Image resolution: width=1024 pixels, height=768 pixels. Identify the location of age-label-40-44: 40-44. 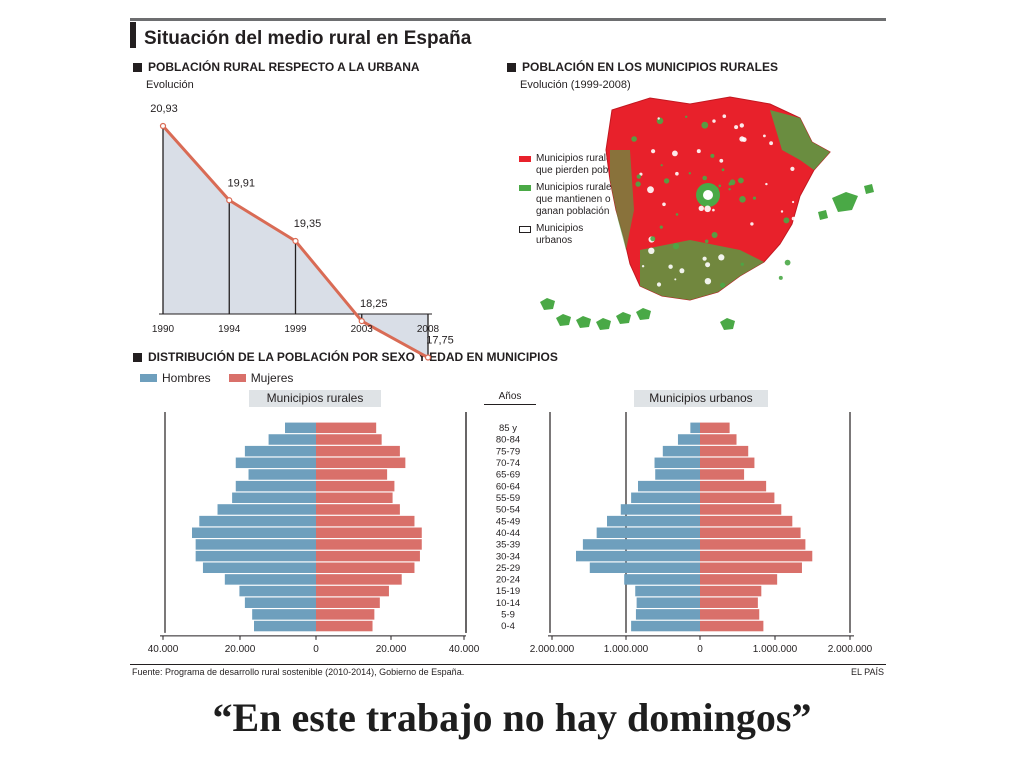
(508, 533).